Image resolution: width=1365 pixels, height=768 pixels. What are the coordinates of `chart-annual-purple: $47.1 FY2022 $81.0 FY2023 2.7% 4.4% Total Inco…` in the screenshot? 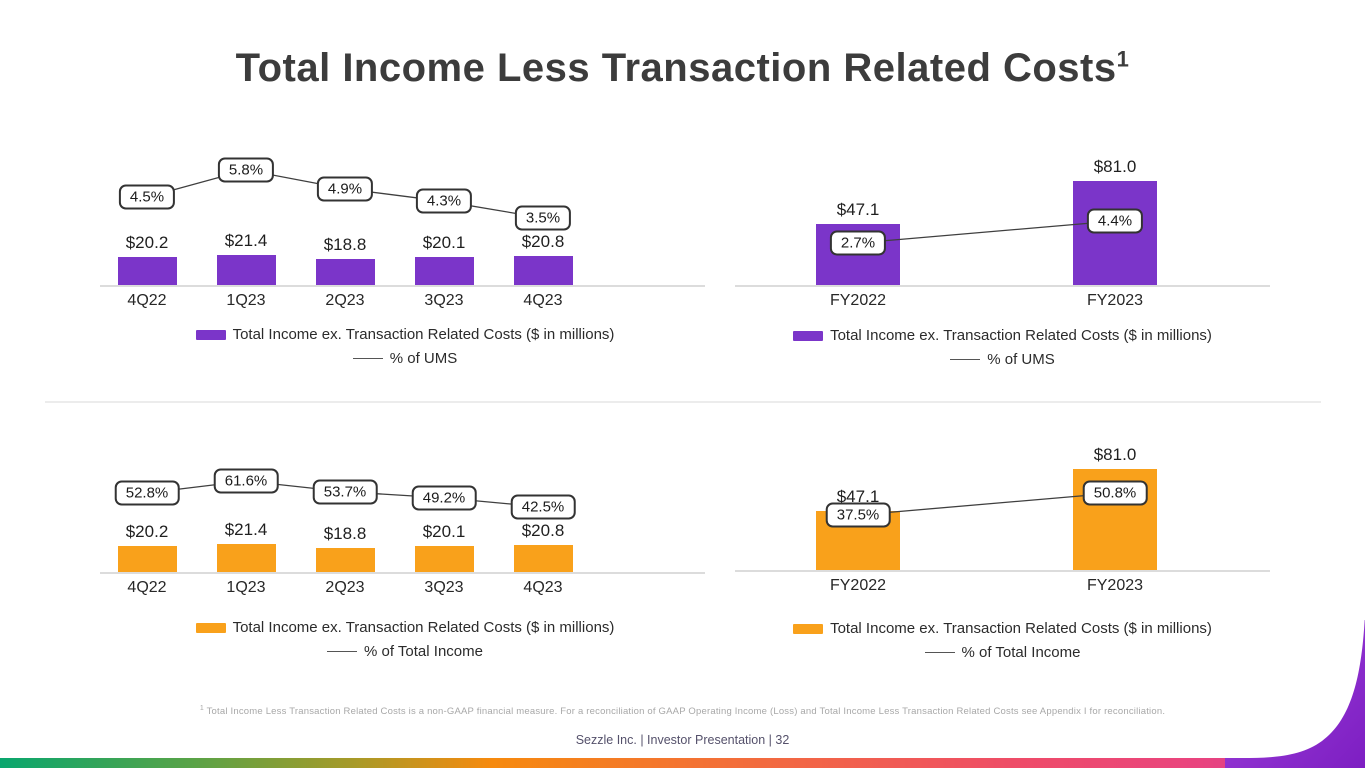 It's located at (1002, 266).